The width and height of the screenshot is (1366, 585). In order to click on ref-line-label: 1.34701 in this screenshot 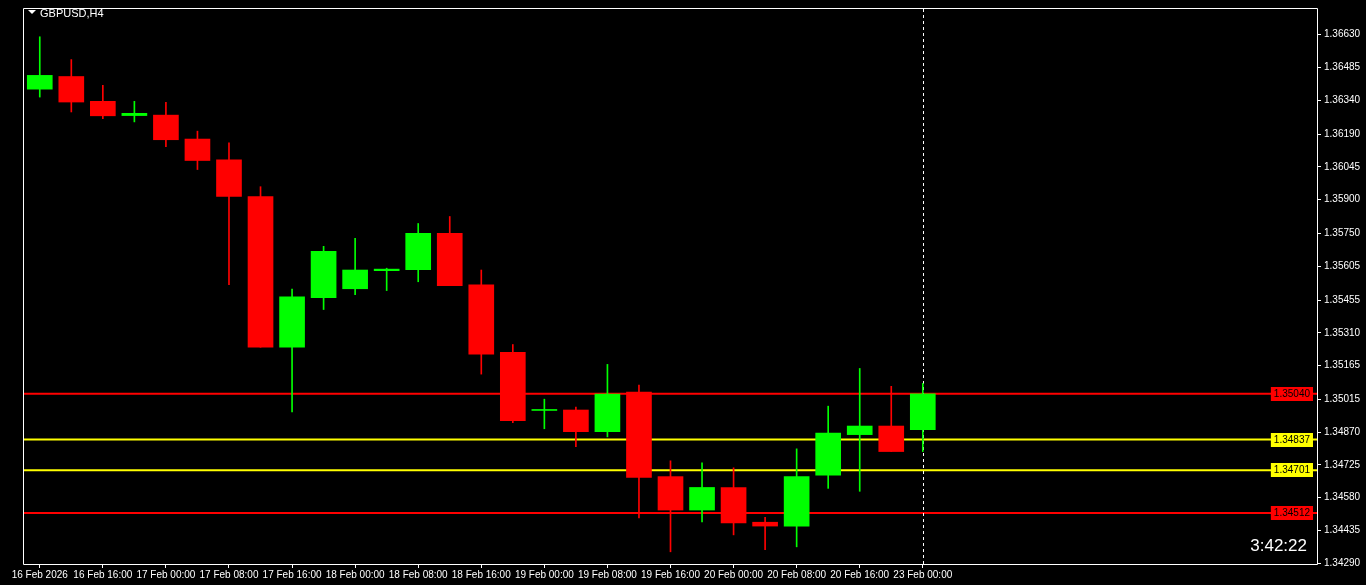, I will do `click(1292, 470)`.